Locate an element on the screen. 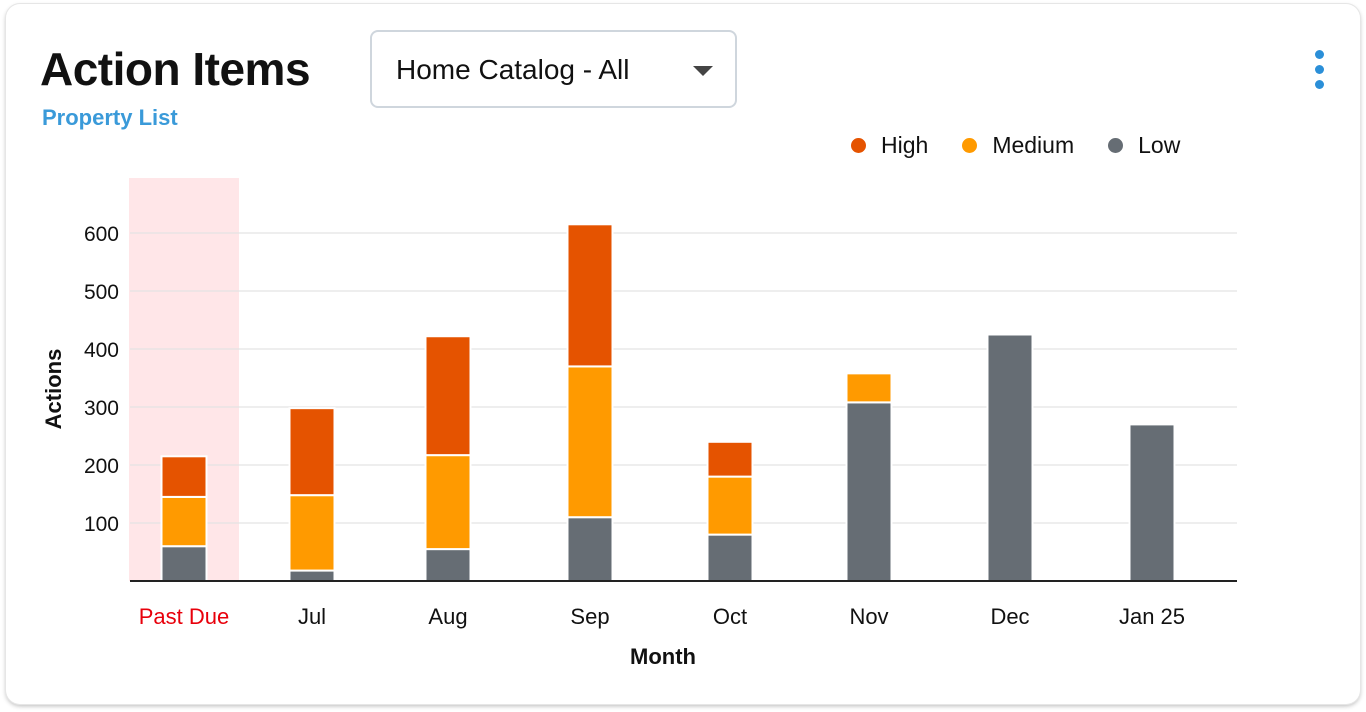 Image resolution: width=1366 pixels, height=712 pixels. y-tick-label: 600 is located at coordinates (101, 234).